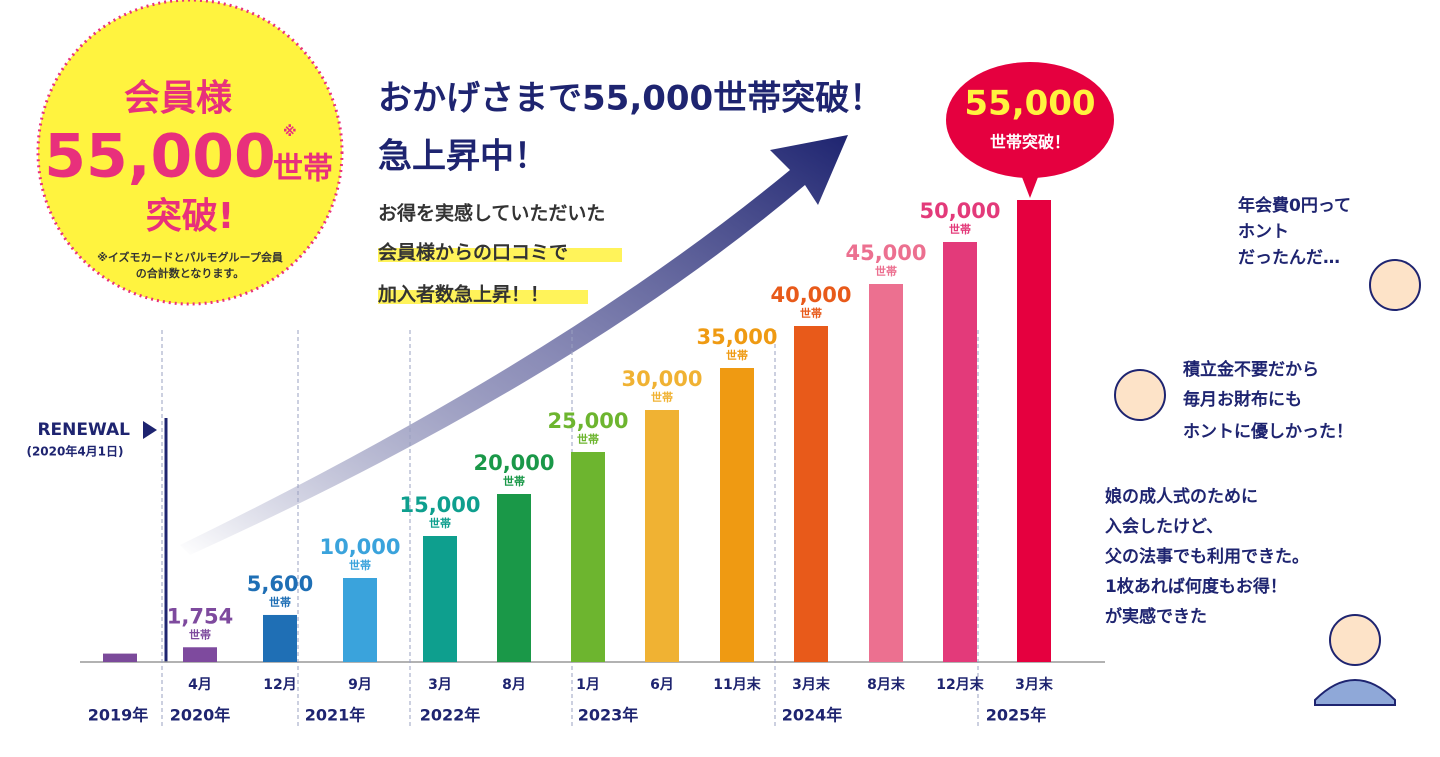 This screenshot has height=757, width=1440. I want to click on subtext: 会員様からの口コミで, so click(473, 252).